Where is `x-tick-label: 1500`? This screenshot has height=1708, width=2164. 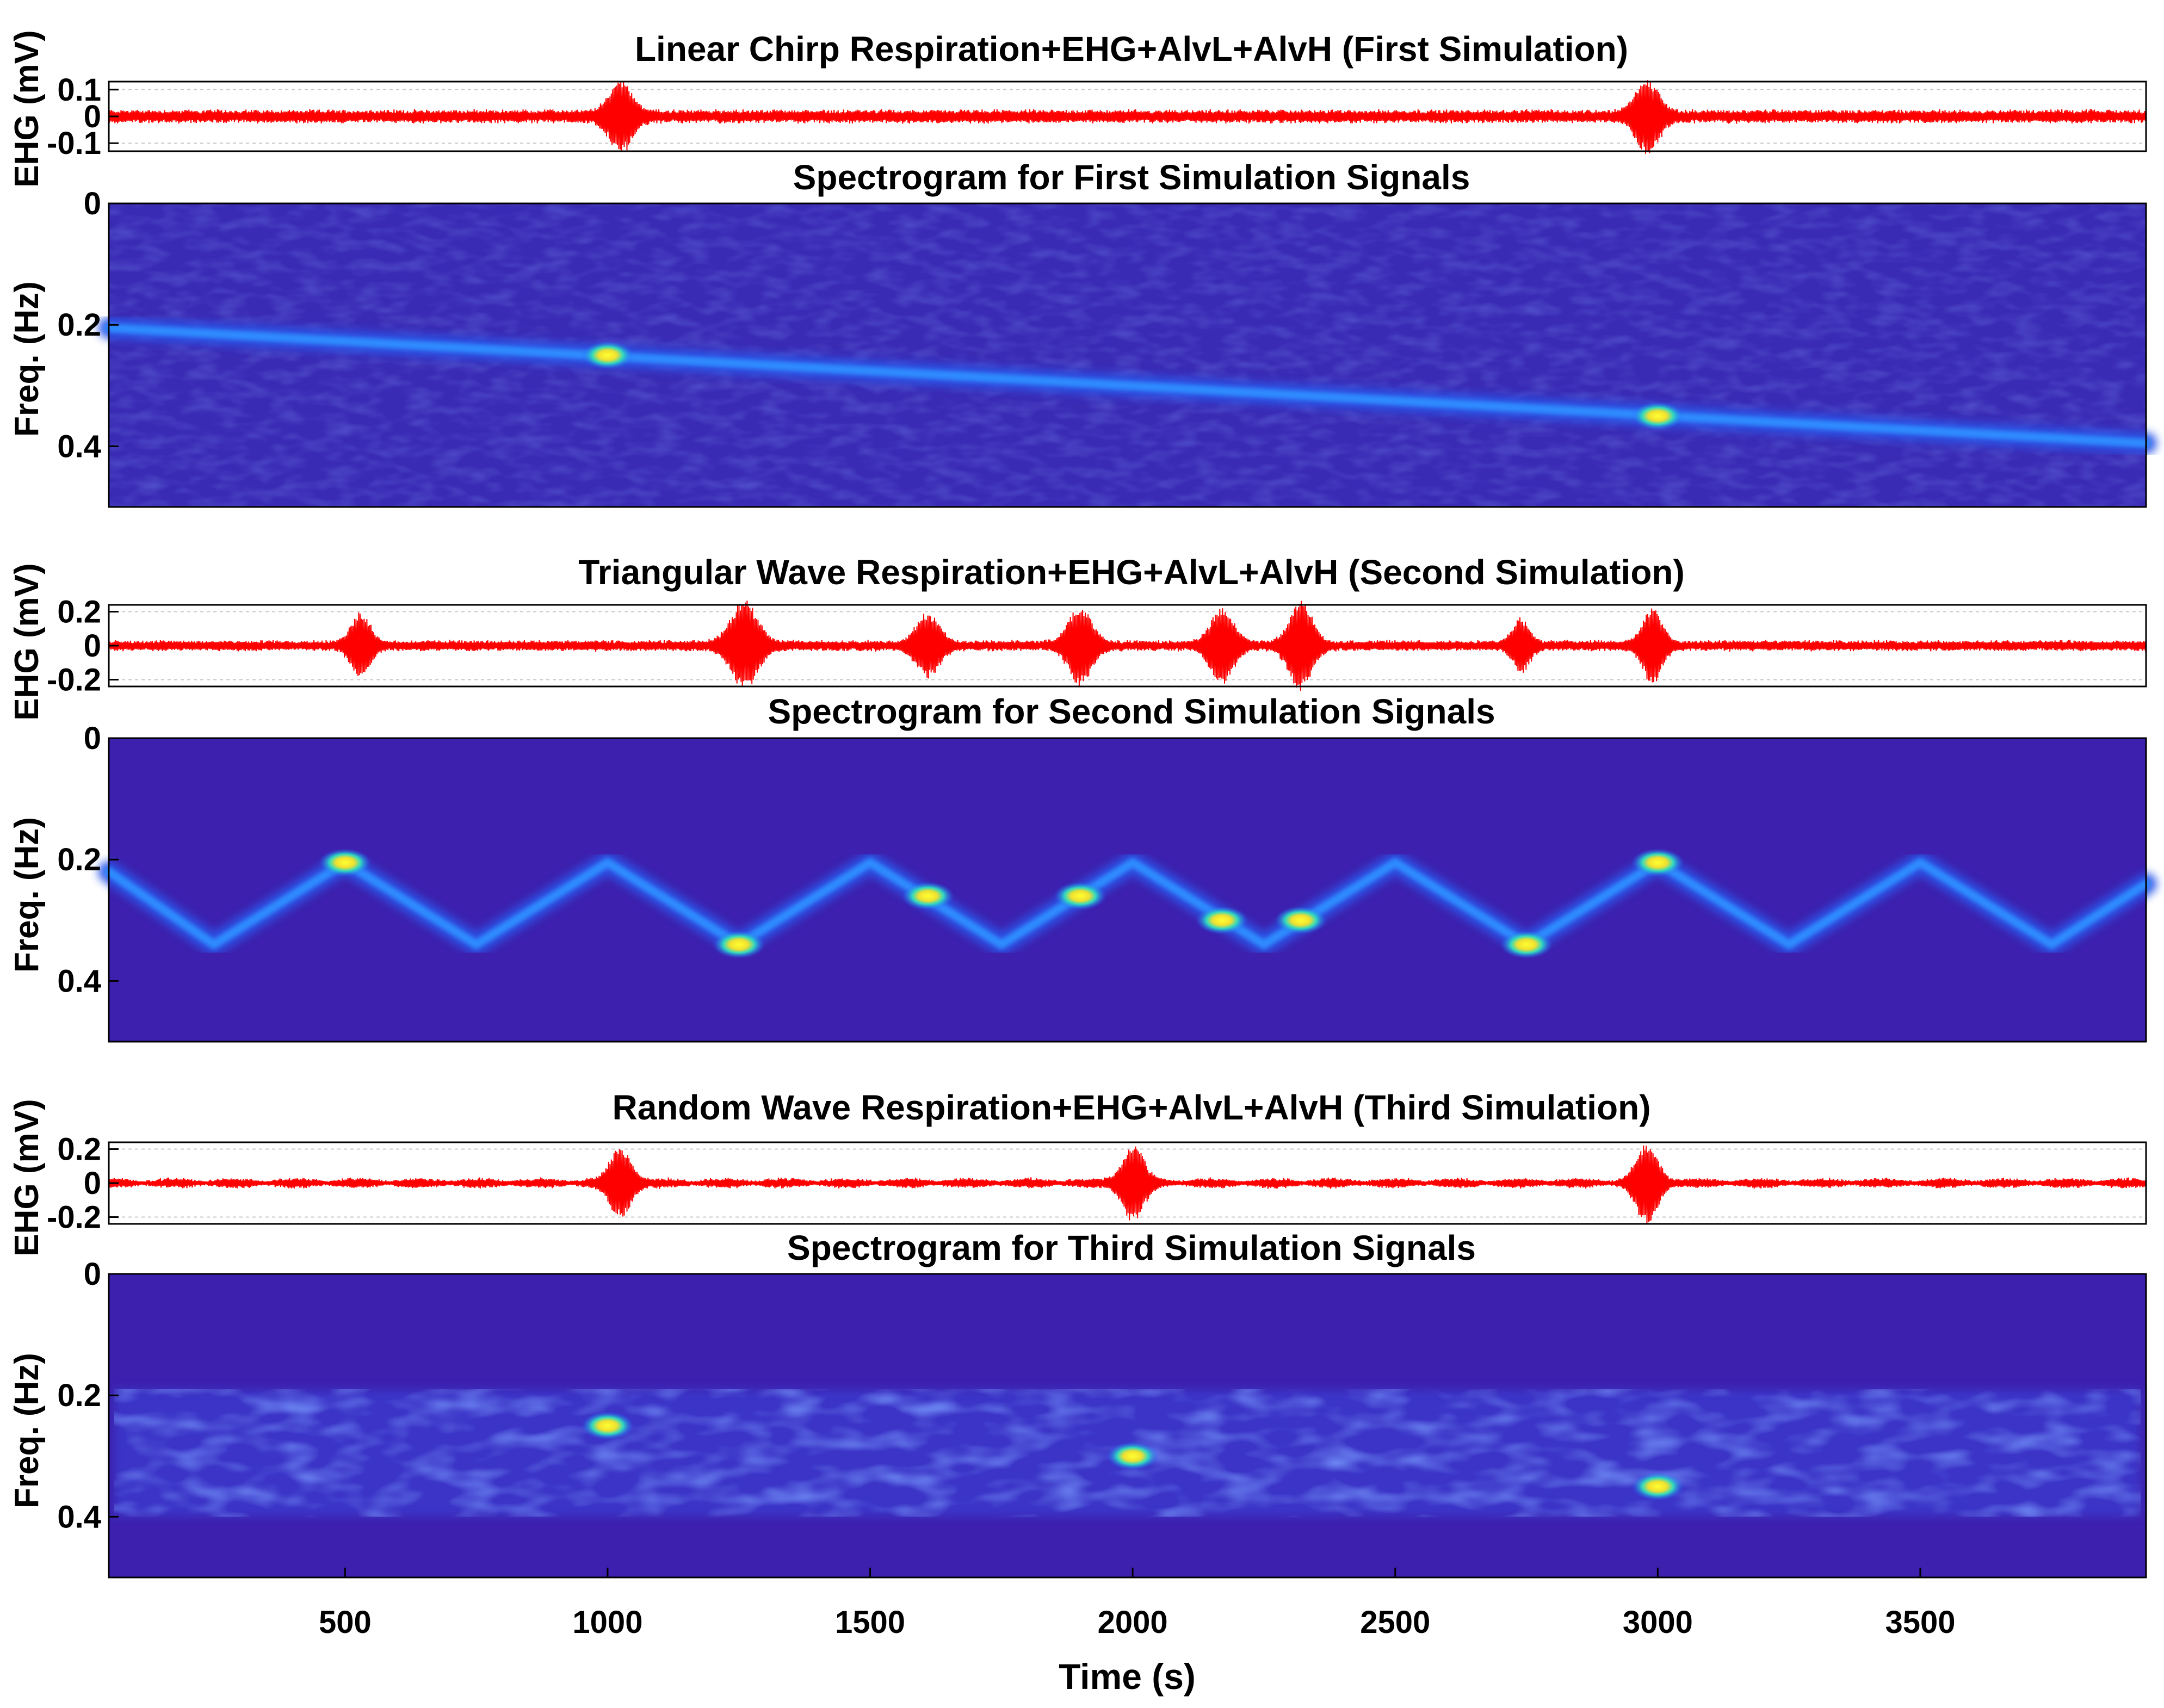 x-tick-label: 1500 is located at coordinates (870, 1623).